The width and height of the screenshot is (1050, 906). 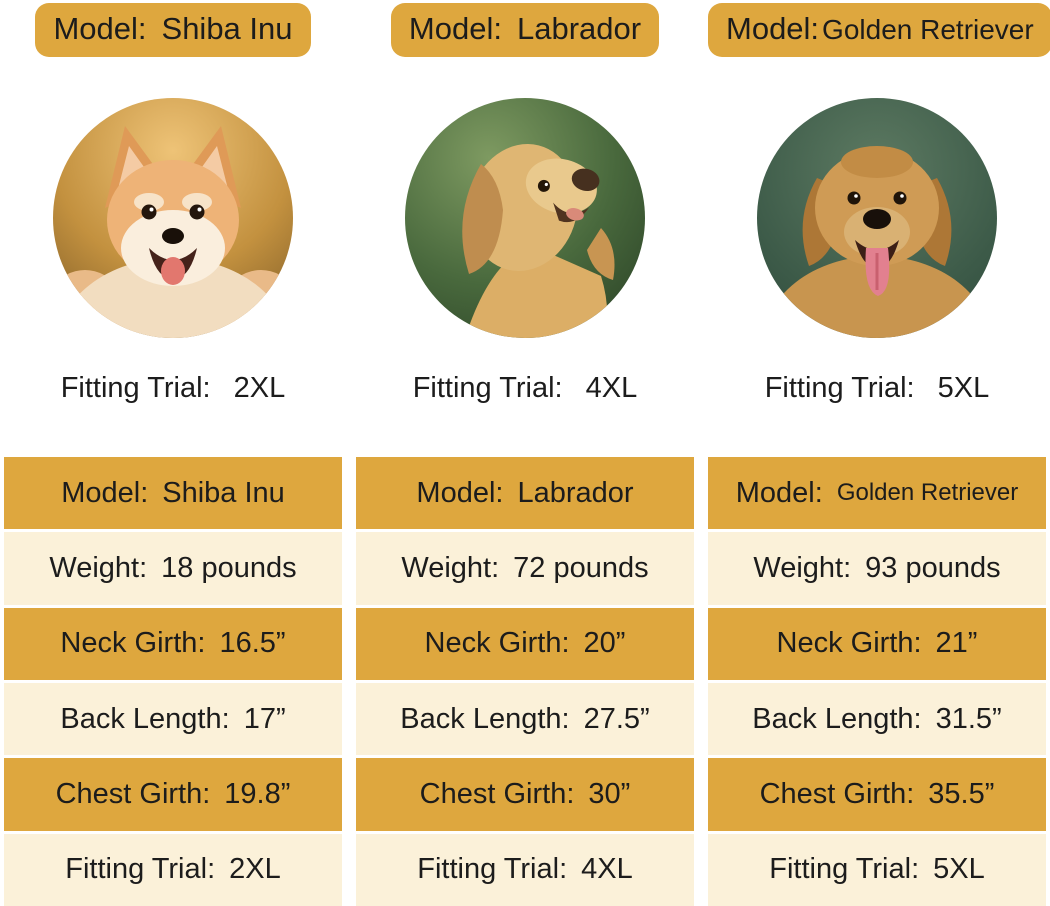 I want to click on fitting-trial-value: 4XL, so click(x=611, y=388).